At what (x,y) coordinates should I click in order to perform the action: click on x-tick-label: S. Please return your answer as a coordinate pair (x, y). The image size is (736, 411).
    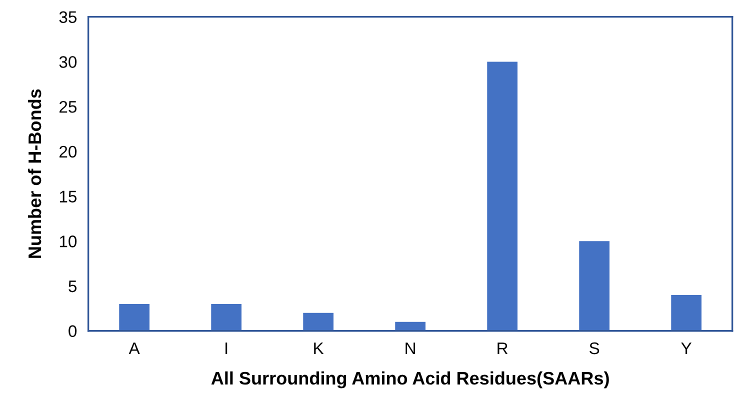
    Looking at the image, I should click on (595, 348).